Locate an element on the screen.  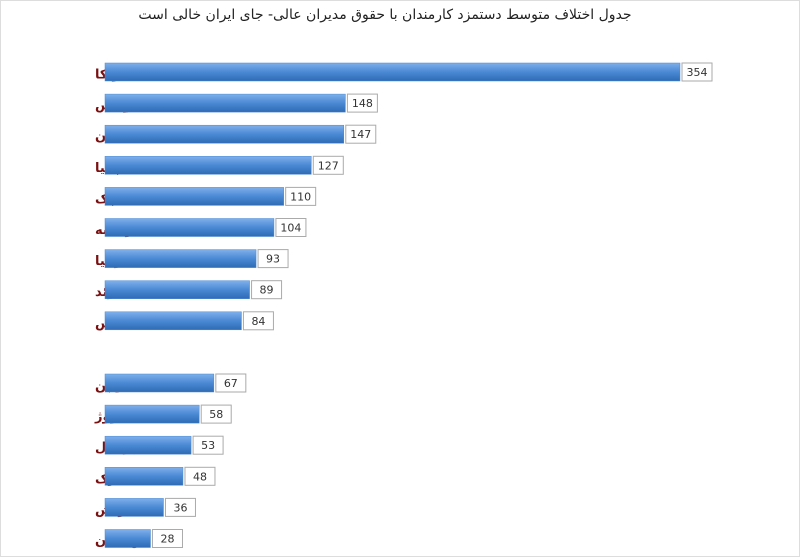
value-label: 127 is located at coordinates (328, 165).